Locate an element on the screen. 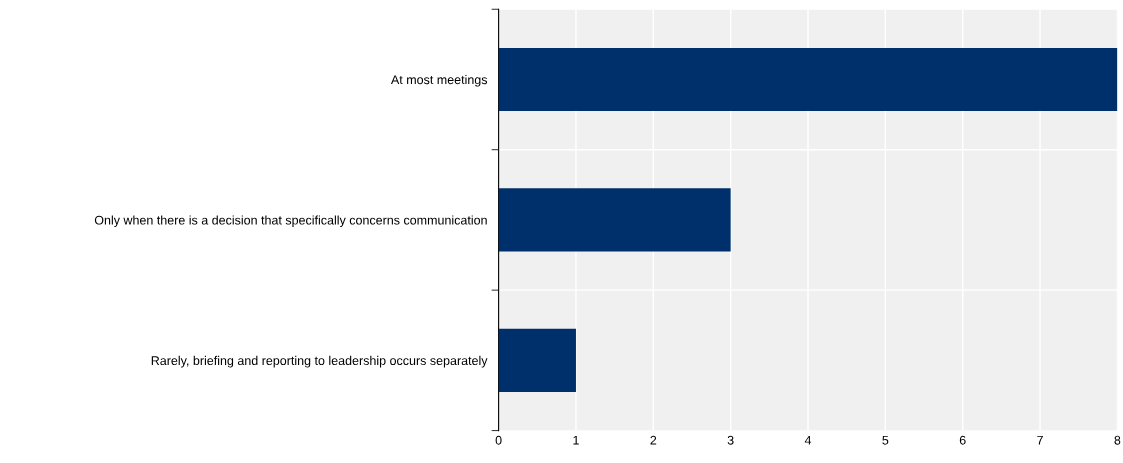 This screenshot has width=1123, height=463. x-tick-label: 1 is located at coordinates (576, 440).